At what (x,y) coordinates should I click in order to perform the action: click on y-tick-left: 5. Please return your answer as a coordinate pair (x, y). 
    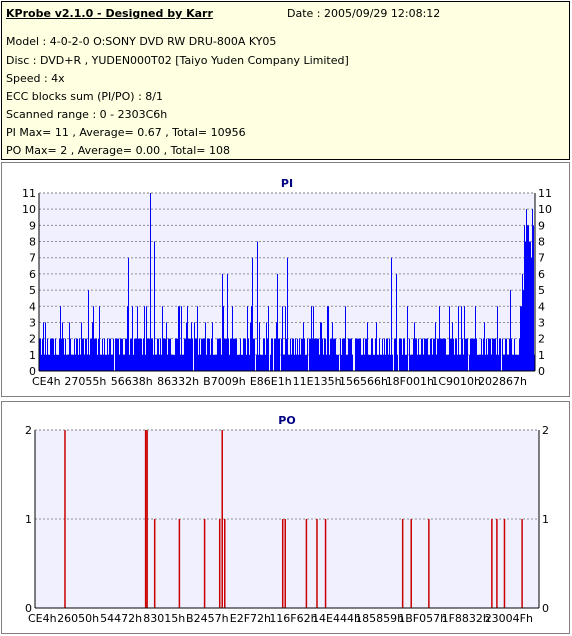
    Looking at the image, I should click on (32, 290).